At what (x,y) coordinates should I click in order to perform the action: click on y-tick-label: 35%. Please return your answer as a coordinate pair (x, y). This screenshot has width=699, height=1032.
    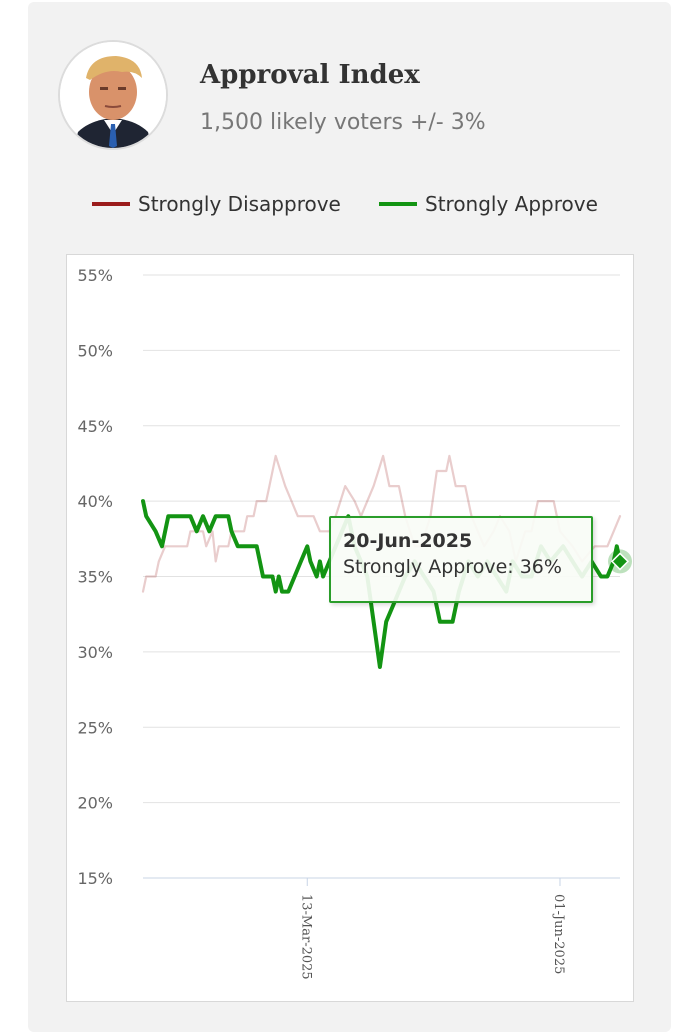
    Looking at the image, I should click on (95, 577).